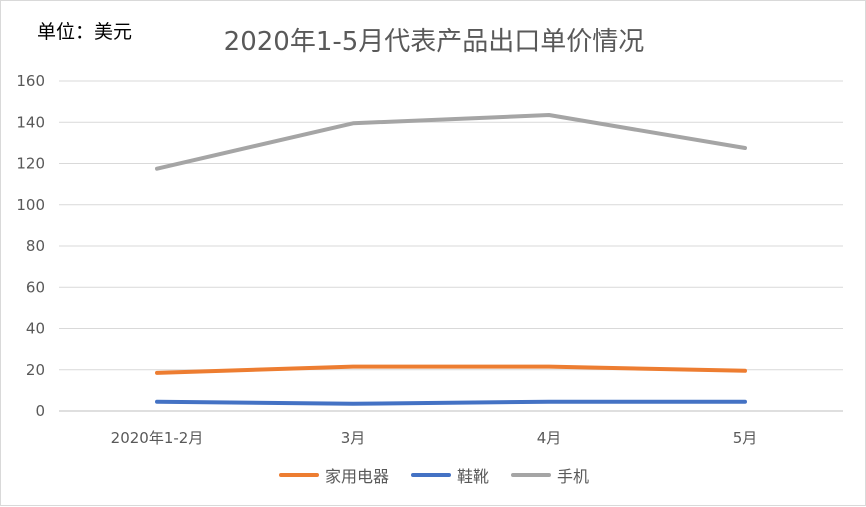 The height and width of the screenshot is (507, 866). What do you see at coordinates (35, 287) in the screenshot?
I see `y-tick-label: 60` at bounding box center [35, 287].